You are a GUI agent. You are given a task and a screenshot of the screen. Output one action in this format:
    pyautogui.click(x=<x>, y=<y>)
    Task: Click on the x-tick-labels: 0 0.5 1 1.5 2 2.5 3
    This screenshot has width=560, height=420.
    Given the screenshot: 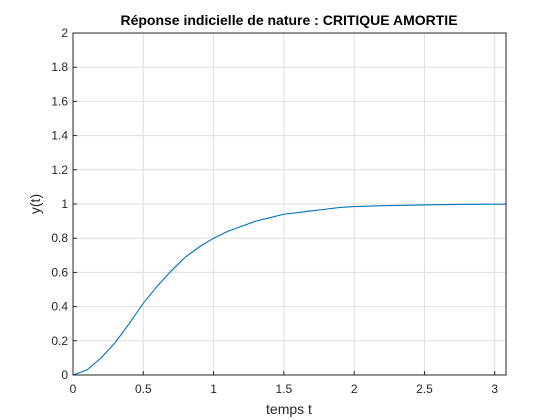 What is the action you would take?
    pyautogui.click(x=284, y=383)
    